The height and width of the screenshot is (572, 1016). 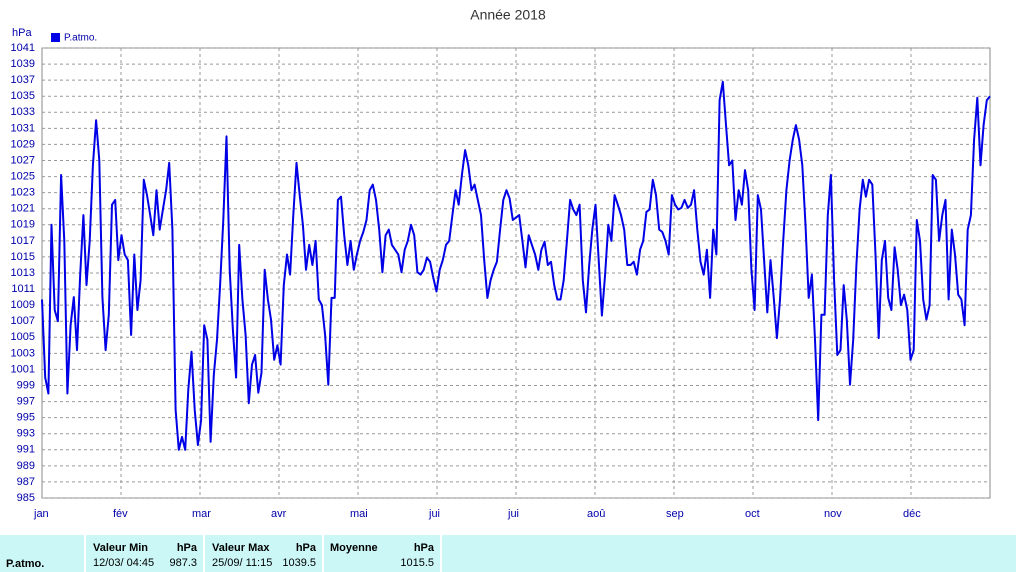 What do you see at coordinates (23, 112) in the screenshot?
I see `y-tick-label: 1033` at bounding box center [23, 112].